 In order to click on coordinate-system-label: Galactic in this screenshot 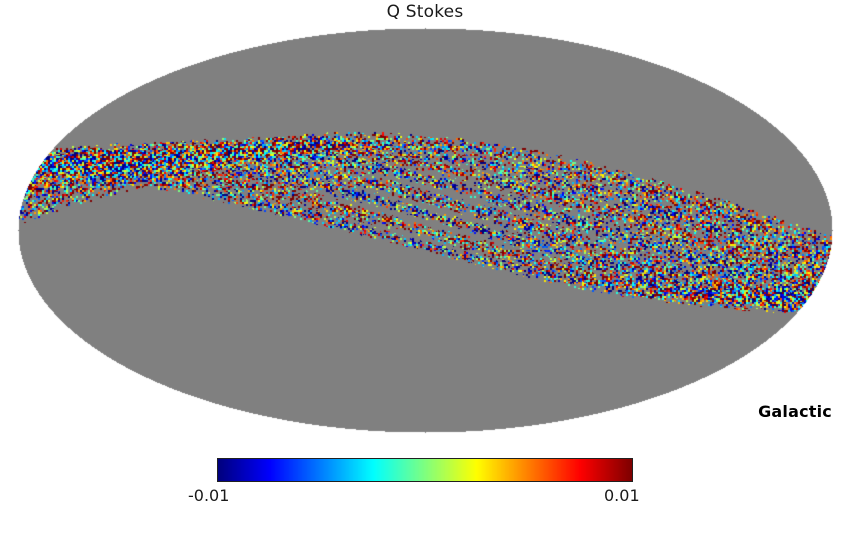, I will do `click(795, 411)`.